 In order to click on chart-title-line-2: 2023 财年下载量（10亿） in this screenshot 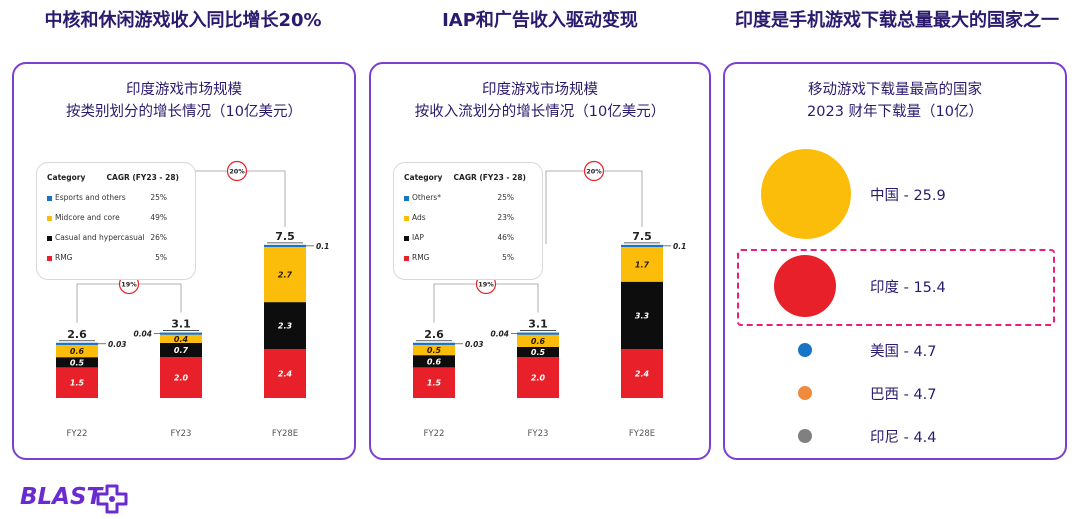, I will do `click(895, 112)`.